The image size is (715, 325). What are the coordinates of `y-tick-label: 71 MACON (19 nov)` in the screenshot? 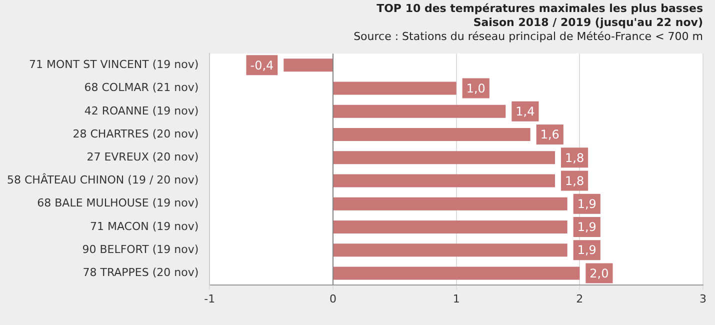 It's located at (144, 226).